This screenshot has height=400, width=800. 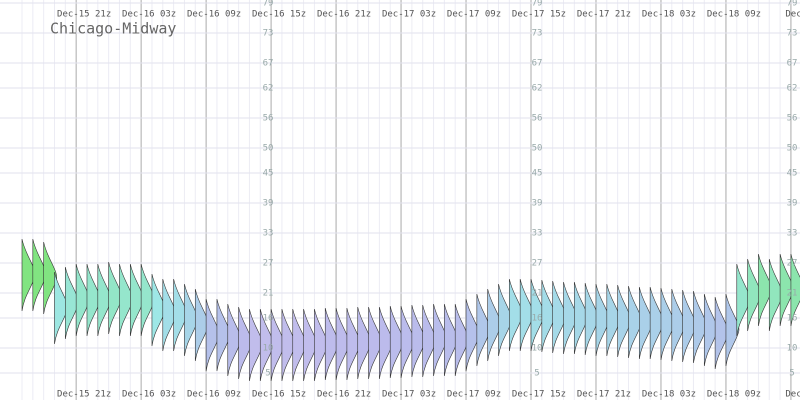 I want to click on x-tick-label-top: Dec-1, so click(x=792, y=15).